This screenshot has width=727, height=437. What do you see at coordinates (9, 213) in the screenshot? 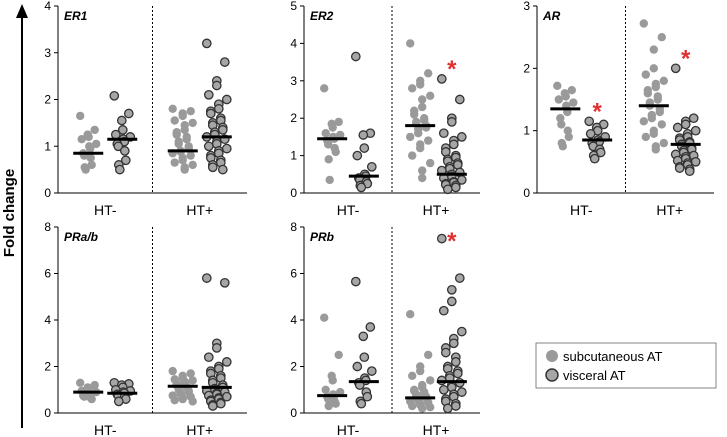
I see `y-axis-title: Fold change` at bounding box center [9, 213].